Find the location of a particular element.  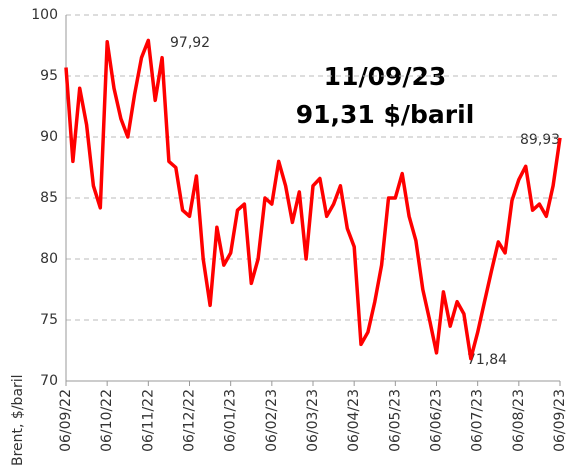

x-tick-label: 06/05/23 is located at coordinates (395, 420).